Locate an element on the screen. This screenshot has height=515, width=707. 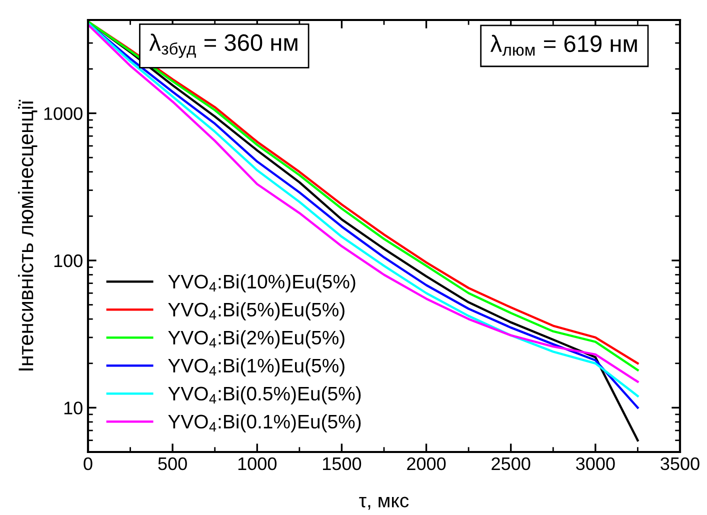
legend-label: YVO$_{4}$:Bi(10%)Eu(5%) is located at coordinates (262, 283).